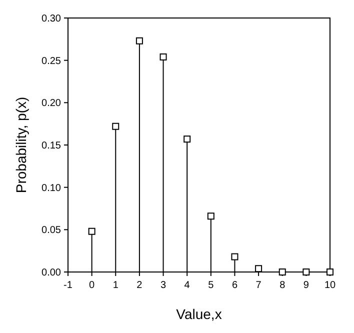 The image size is (354, 333). What do you see at coordinates (115, 285) in the screenshot?
I see `x-tick-label: 1` at bounding box center [115, 285].